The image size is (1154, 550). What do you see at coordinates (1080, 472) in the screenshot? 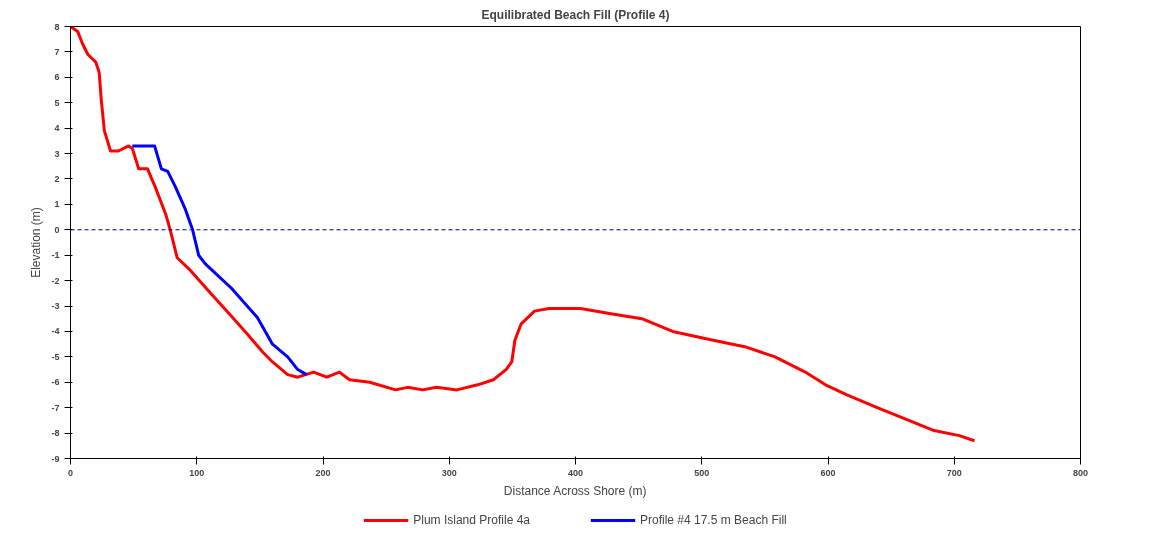
I see `x-tick-label: 800` at bounding box center [1080, 472].